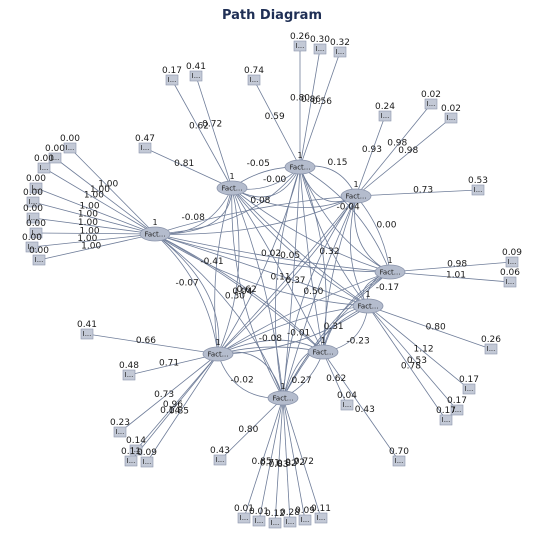 The image size is (544, 546). I want to click on indicator-variance-i12: 0.41, so click(196, 67).